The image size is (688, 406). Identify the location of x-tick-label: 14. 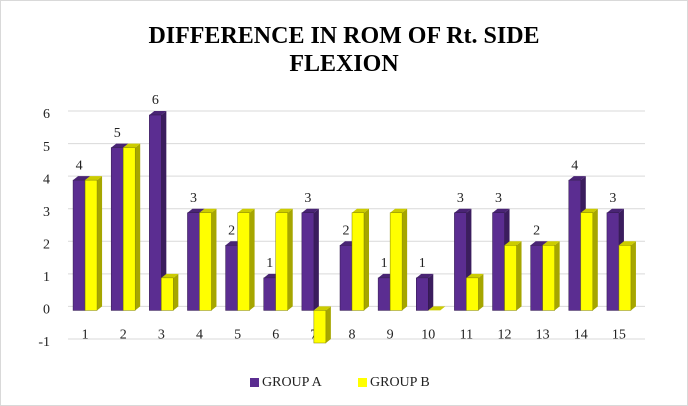
(581, 335).